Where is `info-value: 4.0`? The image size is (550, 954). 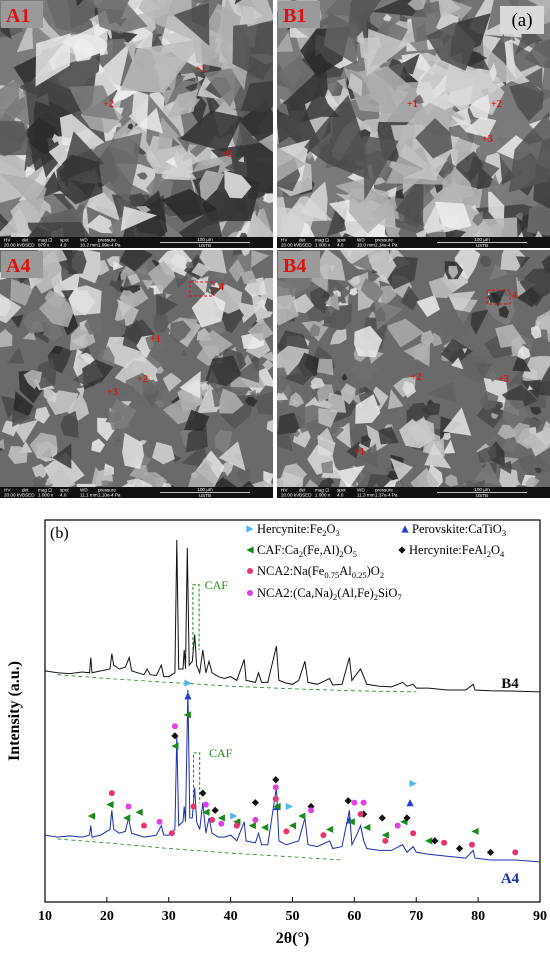
info-value: 4.0 is located at coordinates (340, 495).